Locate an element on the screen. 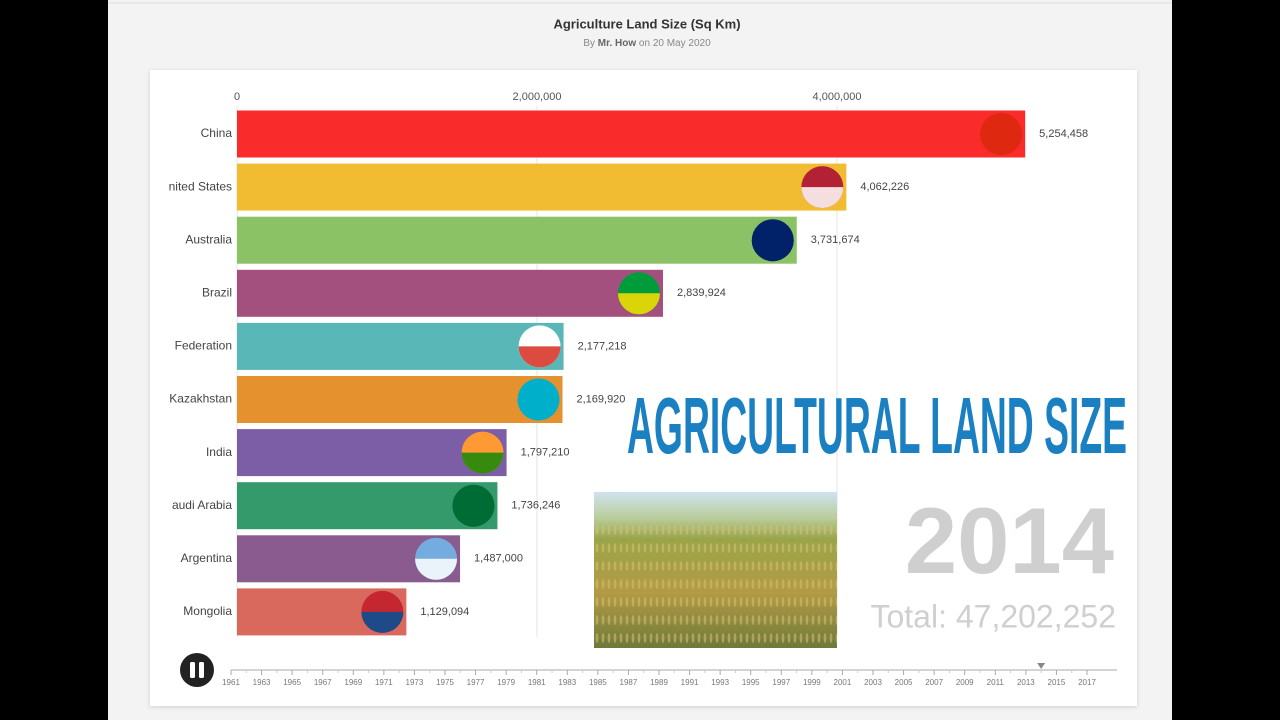  timeline-year-label: 1973 is located at coordinates (415, 682).